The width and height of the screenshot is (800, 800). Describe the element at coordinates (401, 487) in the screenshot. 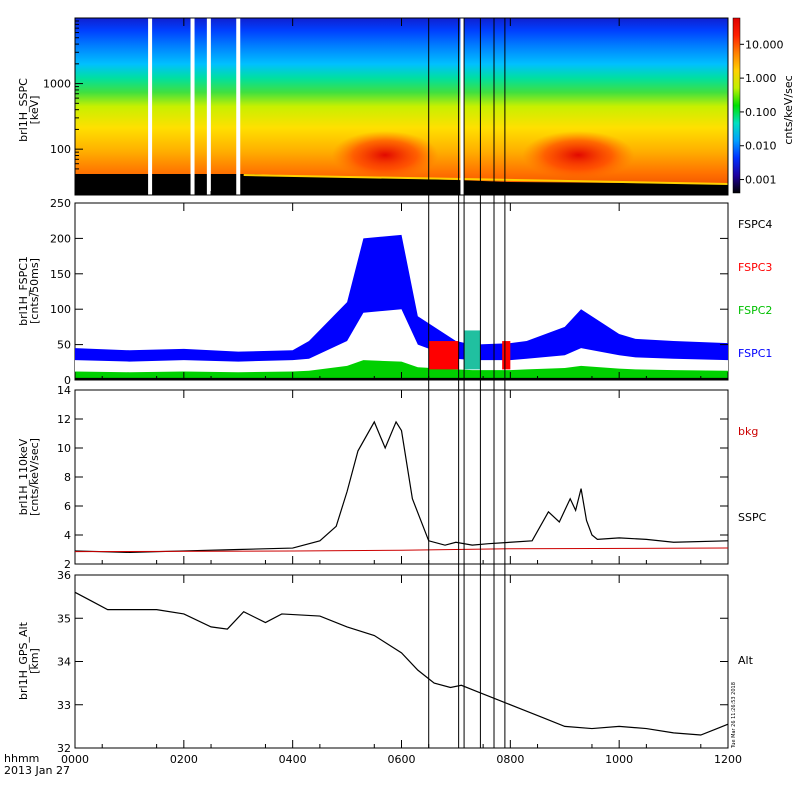

I see `sspc-series-line` at that location.